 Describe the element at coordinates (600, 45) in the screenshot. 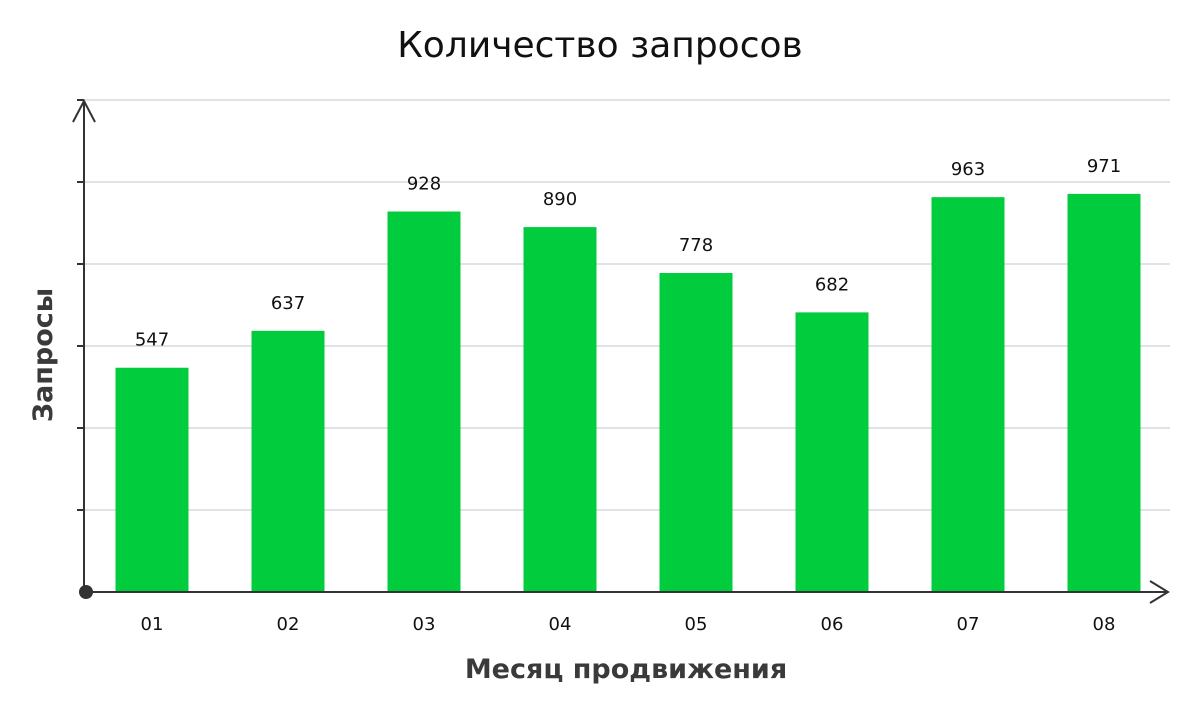

I see `chart-title: Количество запросов` at that location.